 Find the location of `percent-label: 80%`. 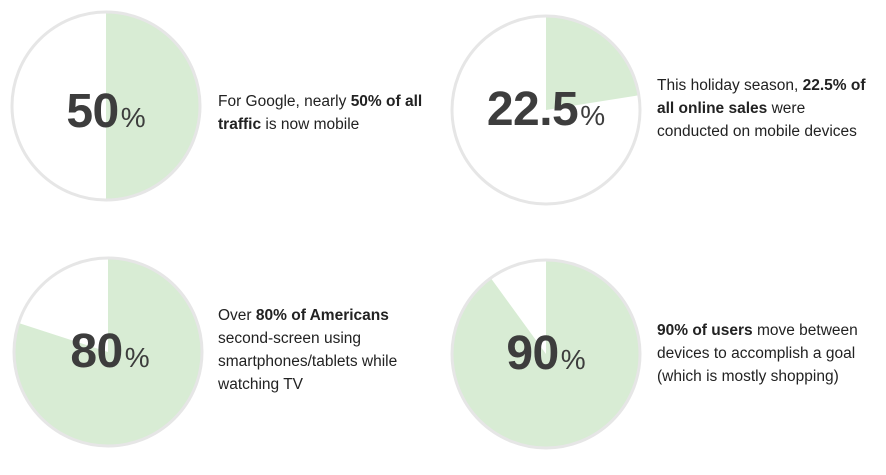

percent-label: 80% is located at coordinates (110, 352).